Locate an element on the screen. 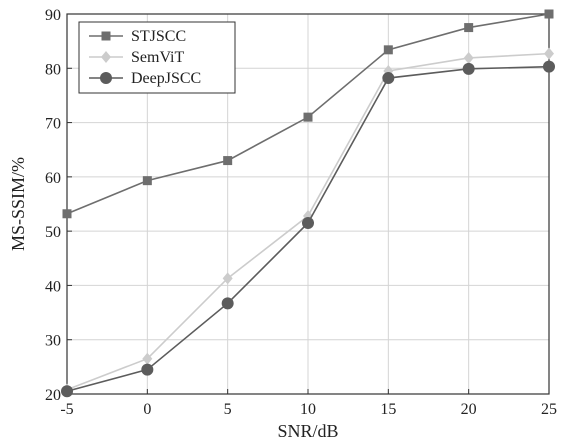 This screenshot has width=561, height=441. legend-item-deepjscc: DeepJSCC is located at coordinates (145, 78).